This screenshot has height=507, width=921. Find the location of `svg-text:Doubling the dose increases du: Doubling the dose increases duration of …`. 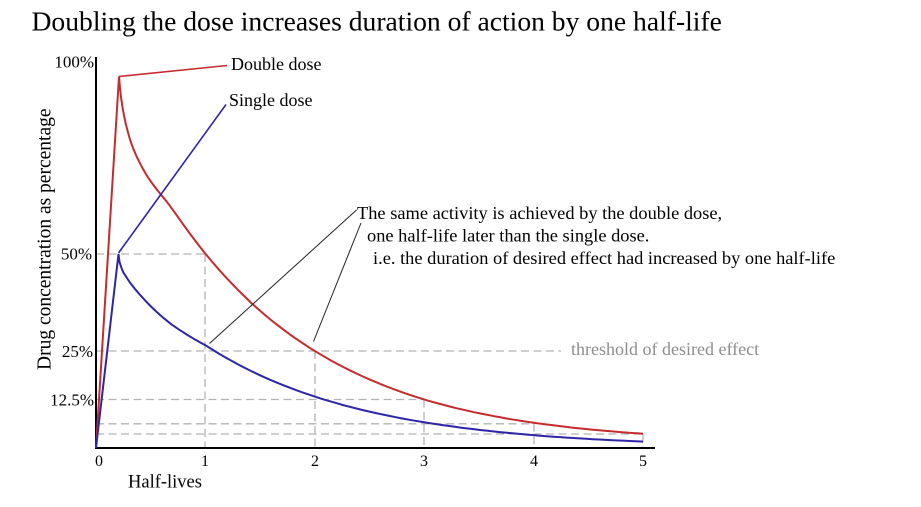

svg-text:Doubling the dose increases du: Doubling the dose increases duration of … is located at coordinates (377, 21).